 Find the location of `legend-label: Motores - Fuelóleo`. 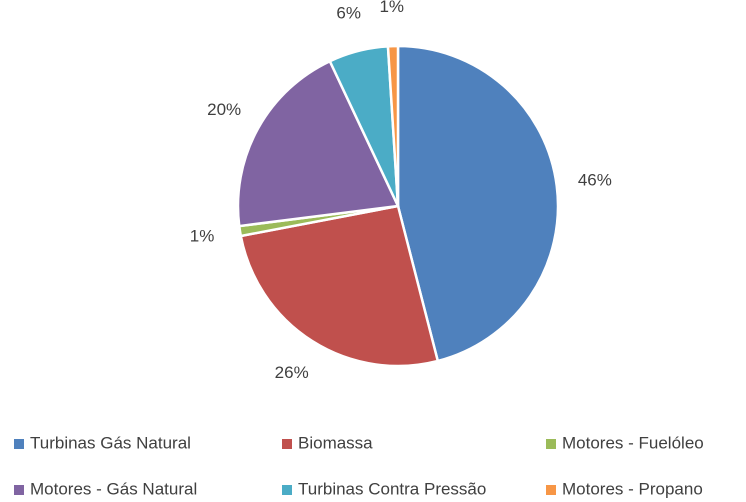

legend-label: Motores - Fuelóleo is located at coordinates (633, 442).